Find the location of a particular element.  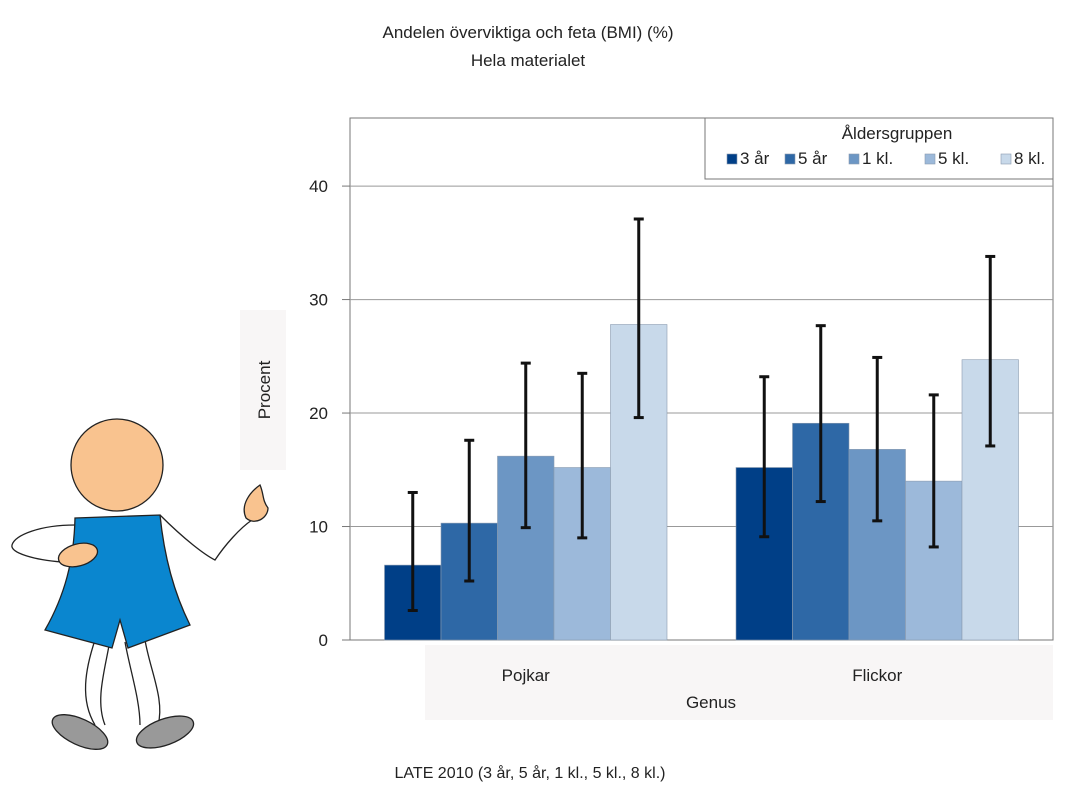

legend-label: 1 kl. is located at coordinates (877, 158).